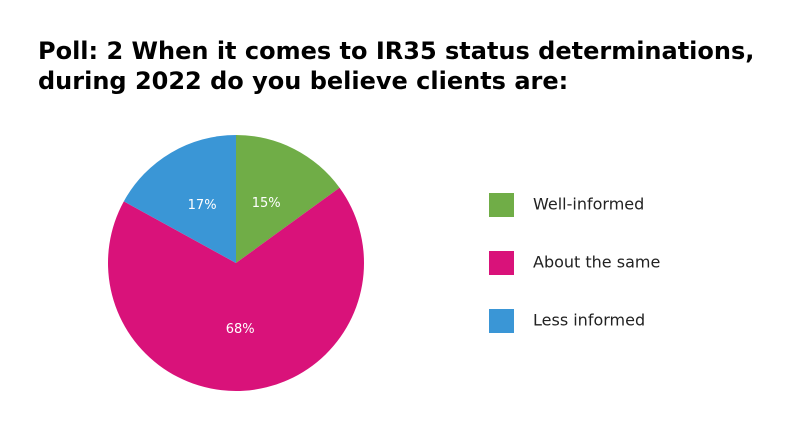  What do you see at coordinates (202, 205) in the screenshot?
I see `slice-label: 17%` at bounding box center [202, 205].